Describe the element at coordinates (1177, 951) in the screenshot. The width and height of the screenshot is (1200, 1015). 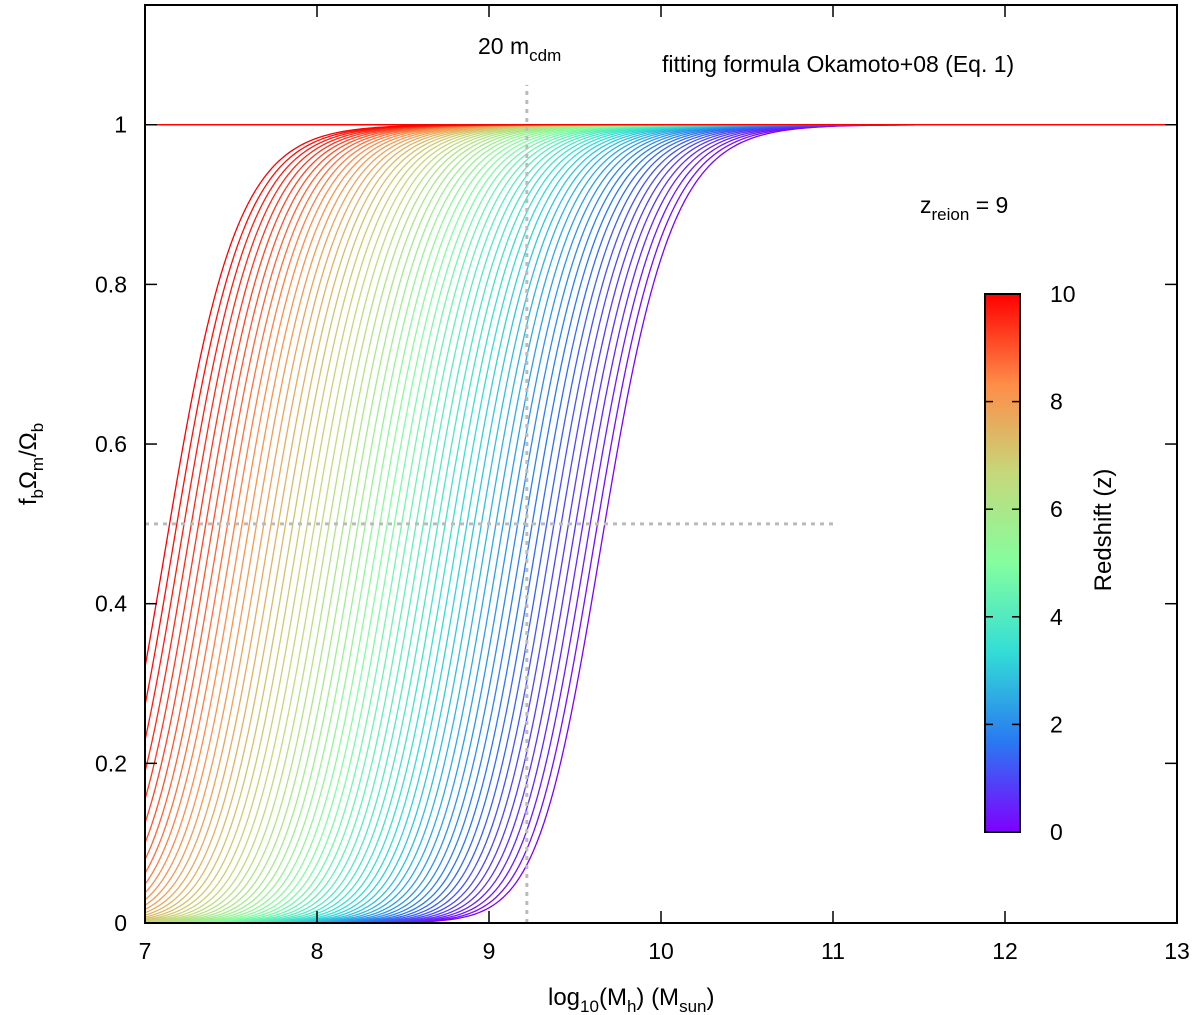
I see `x-tick-label: 13` at that location.